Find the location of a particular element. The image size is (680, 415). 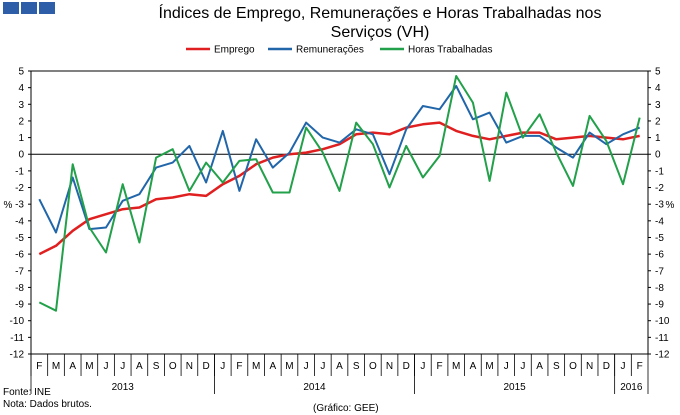

y-tick-label-left: 3 is located at coordinates (21, 105).